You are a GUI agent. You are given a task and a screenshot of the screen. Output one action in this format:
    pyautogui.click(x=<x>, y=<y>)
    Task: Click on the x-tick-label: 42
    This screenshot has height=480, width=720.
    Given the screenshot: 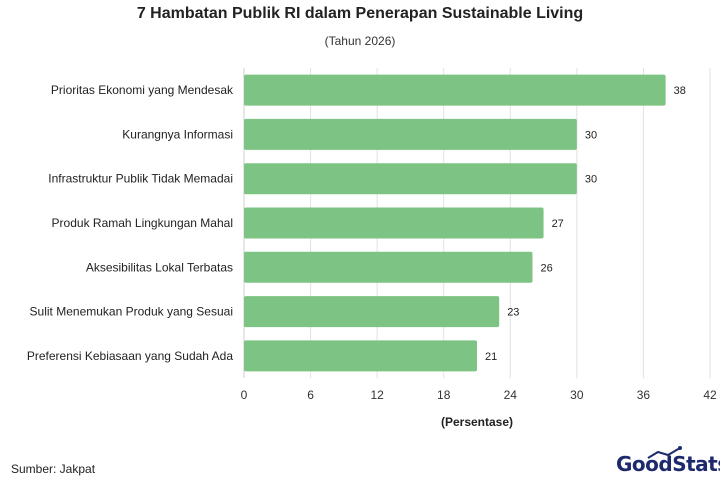 What is the action you would take?
    pyautogui.click(x=710, y=395)
    